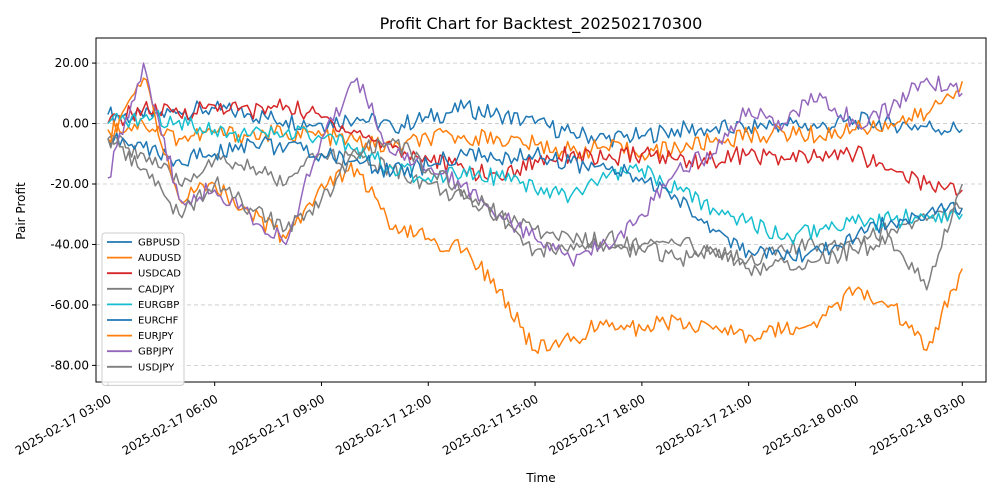  Describe the element at coordinates (73, 214) in the screenshot. I see `y-axis: -80.00 -60.00 -40.00 -20.00 0.00 20.00` at that location.